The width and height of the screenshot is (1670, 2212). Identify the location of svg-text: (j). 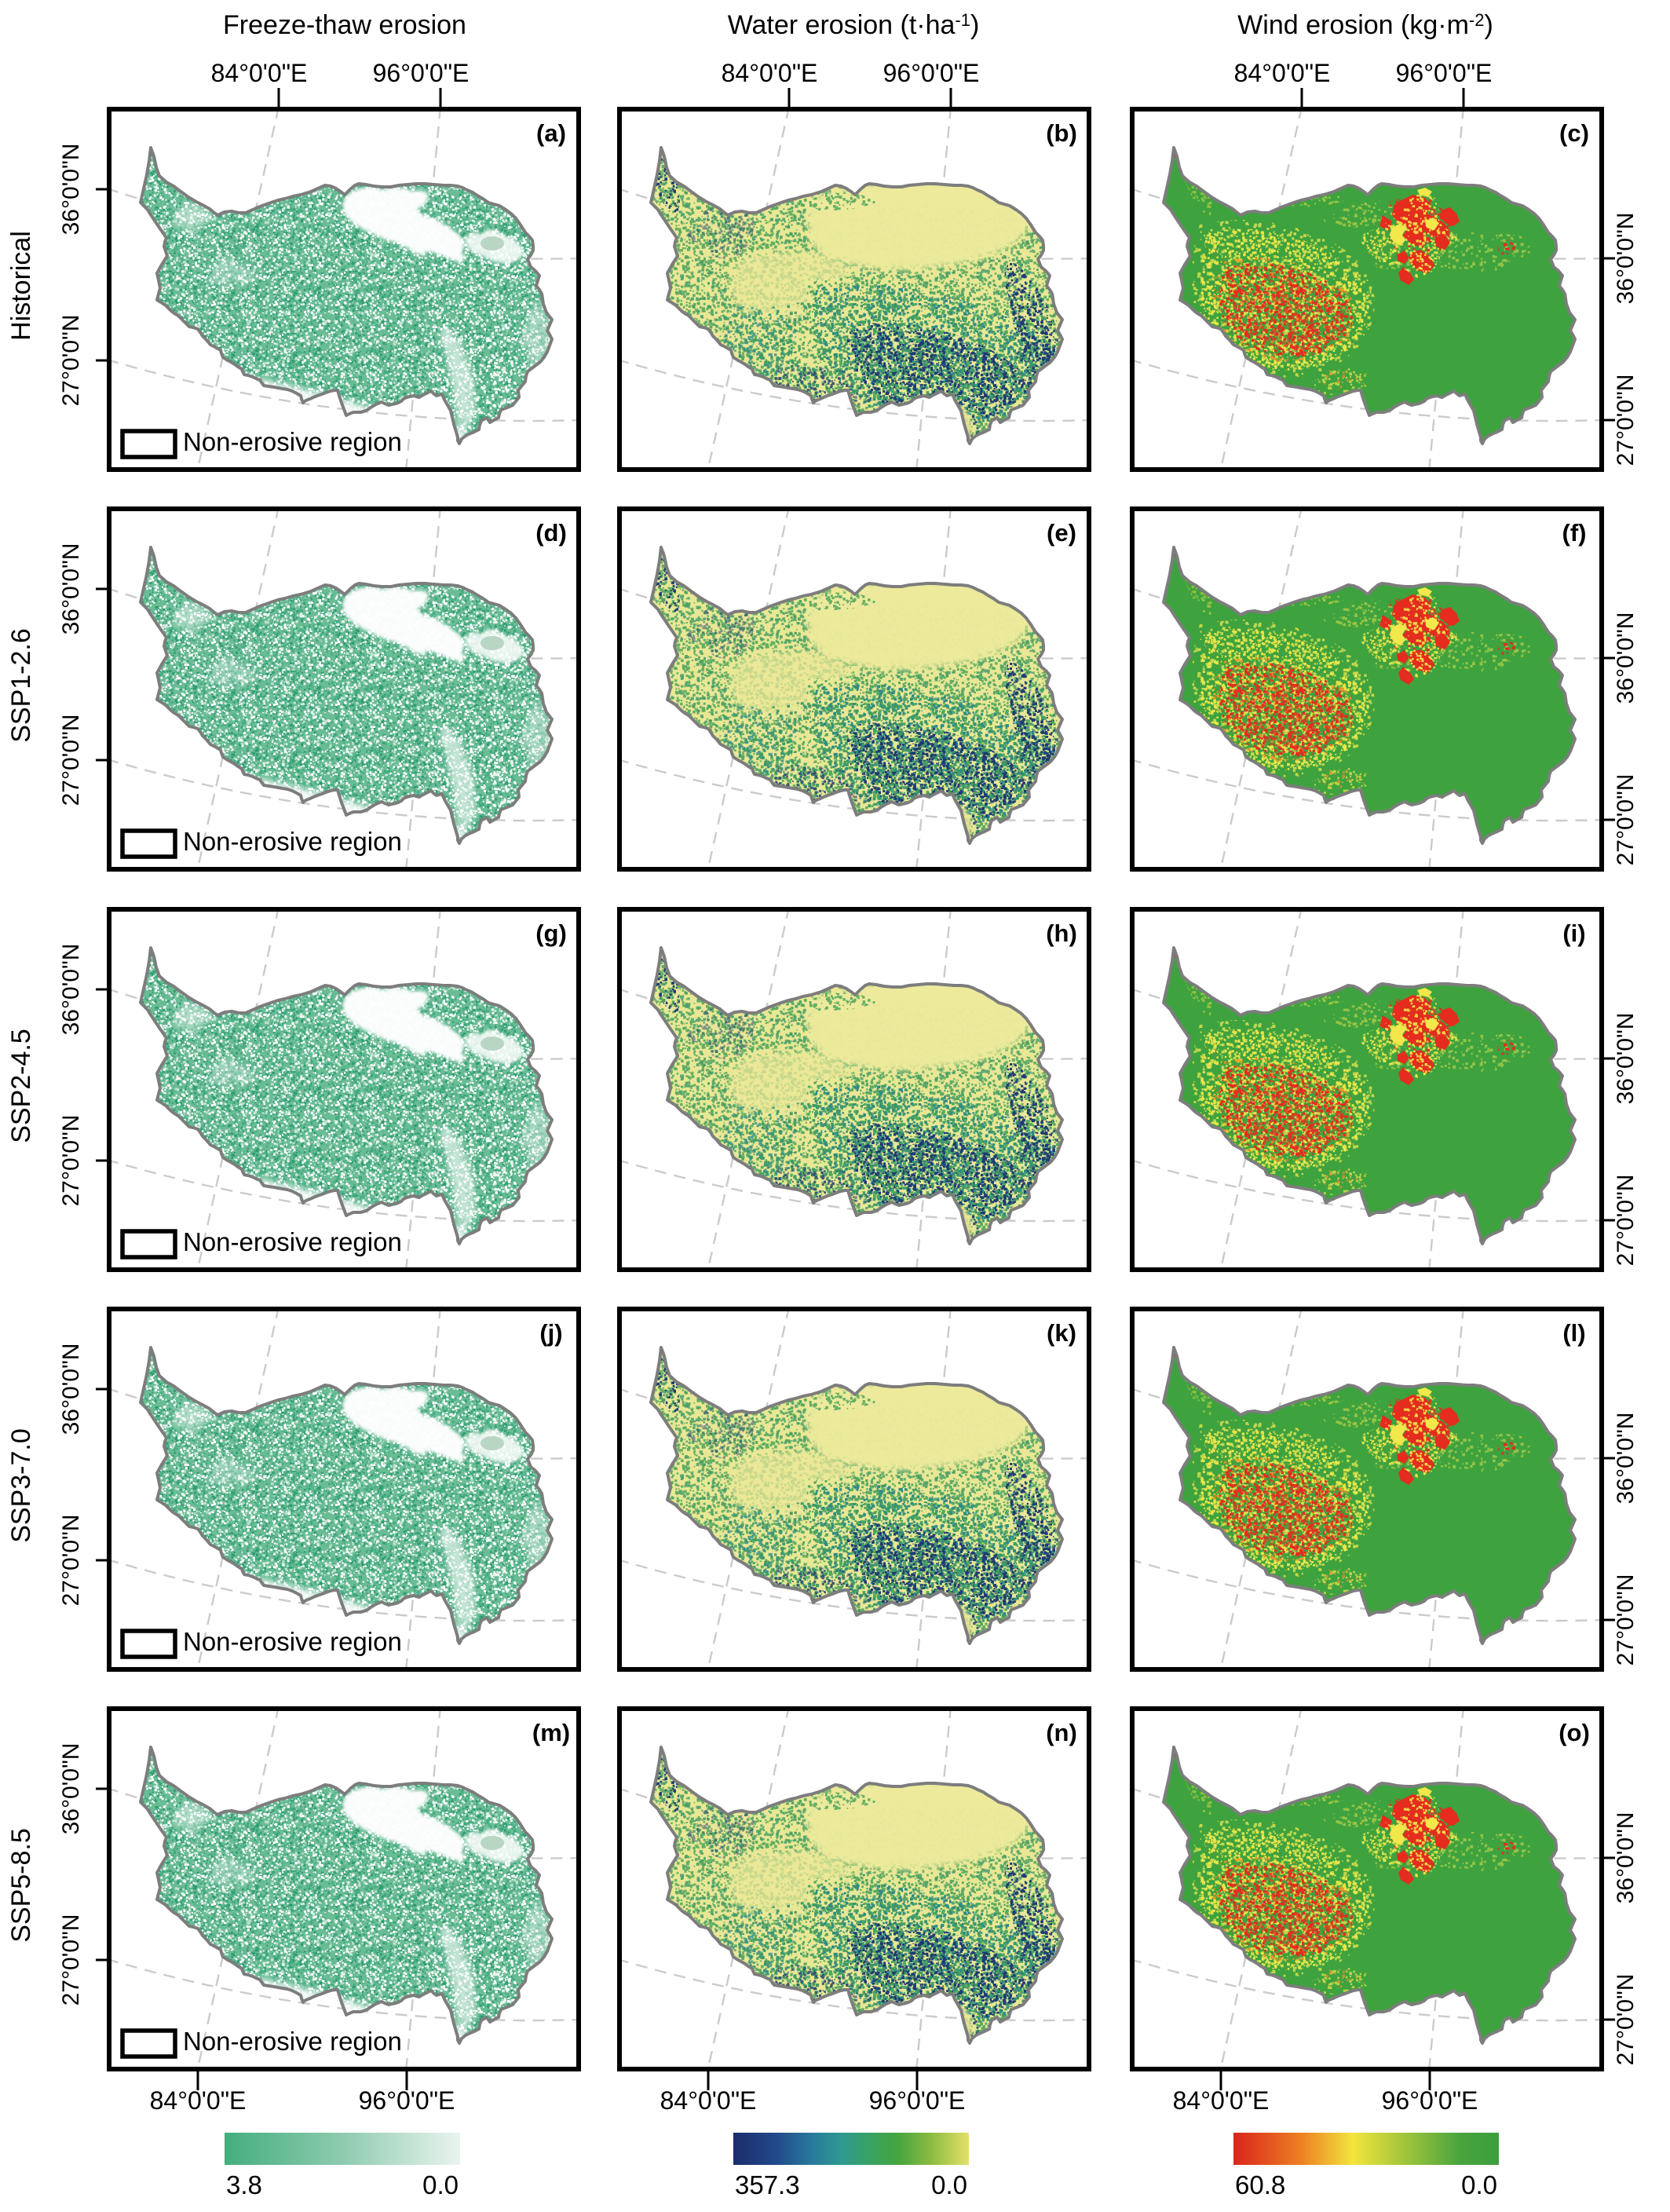
(550, 1333).